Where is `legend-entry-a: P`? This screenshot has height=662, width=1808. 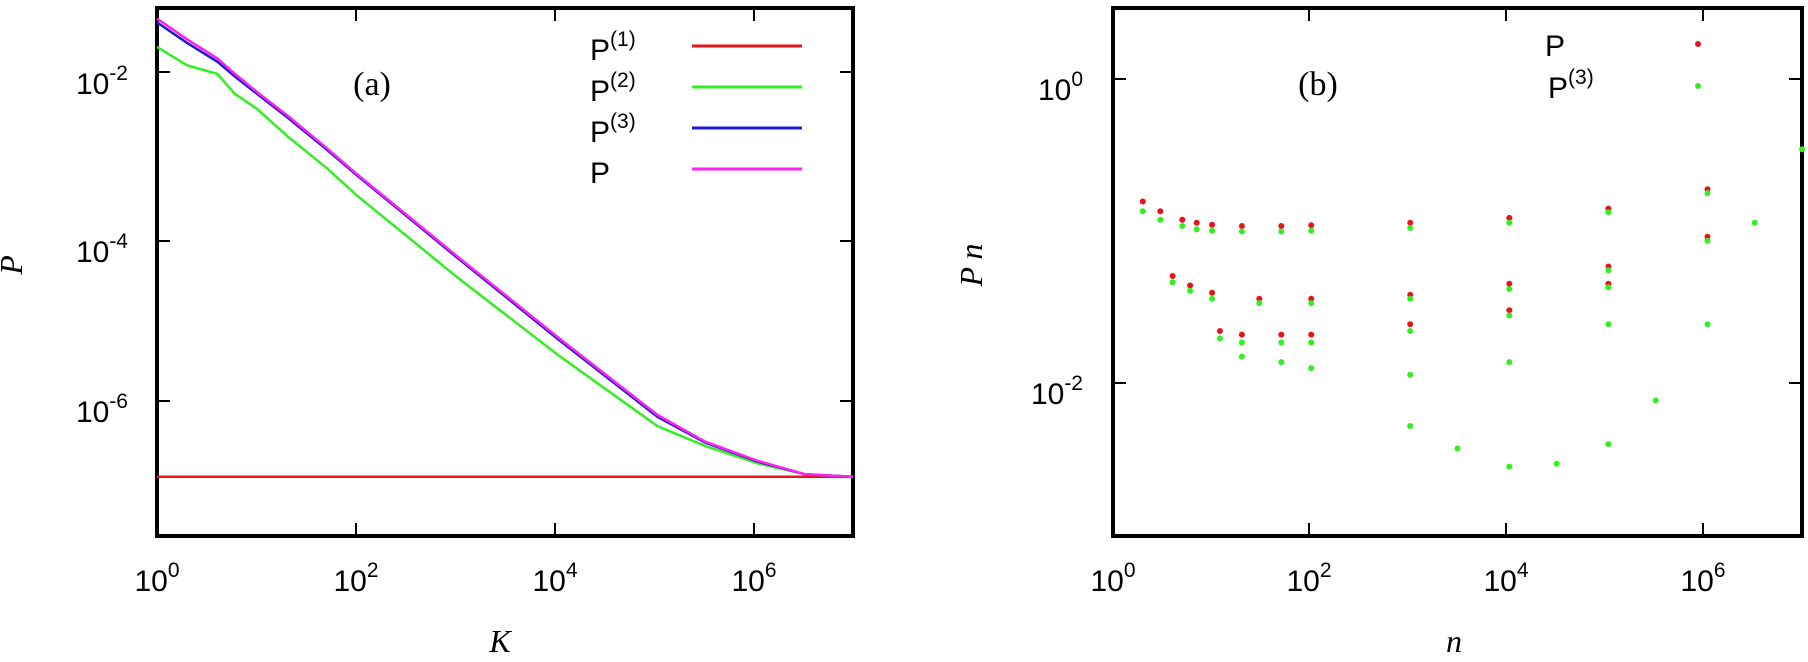
legend-entry-a: P is located at coordinates (696, 173).